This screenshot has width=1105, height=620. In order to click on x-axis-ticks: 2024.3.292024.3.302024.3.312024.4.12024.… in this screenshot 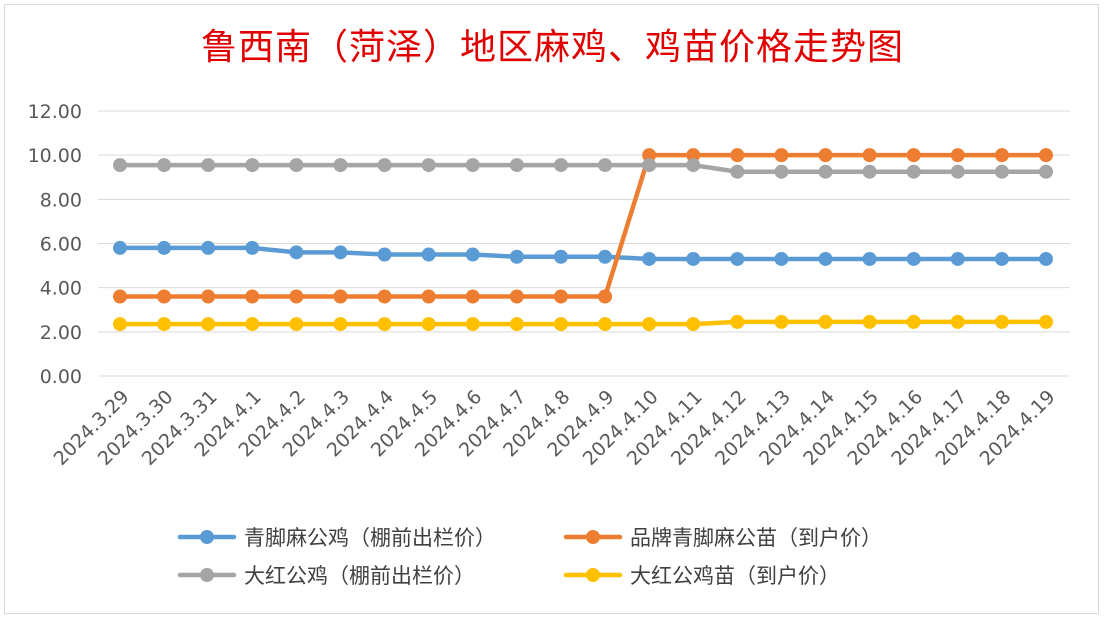, I will do `click(555, 428)`.